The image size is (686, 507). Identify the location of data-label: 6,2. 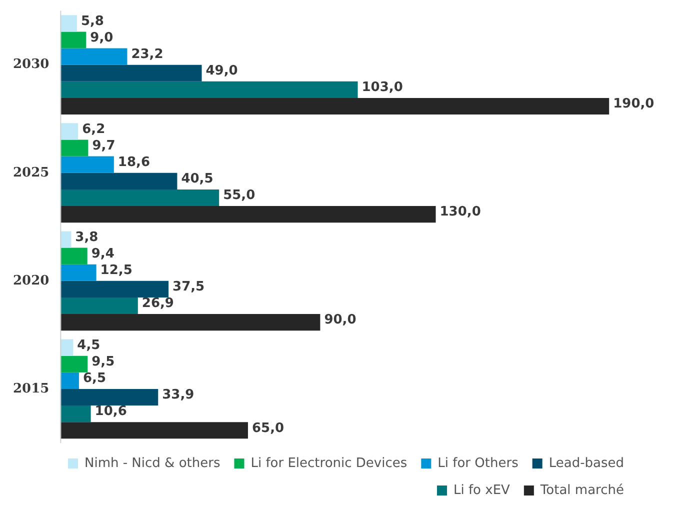
(94, 129).